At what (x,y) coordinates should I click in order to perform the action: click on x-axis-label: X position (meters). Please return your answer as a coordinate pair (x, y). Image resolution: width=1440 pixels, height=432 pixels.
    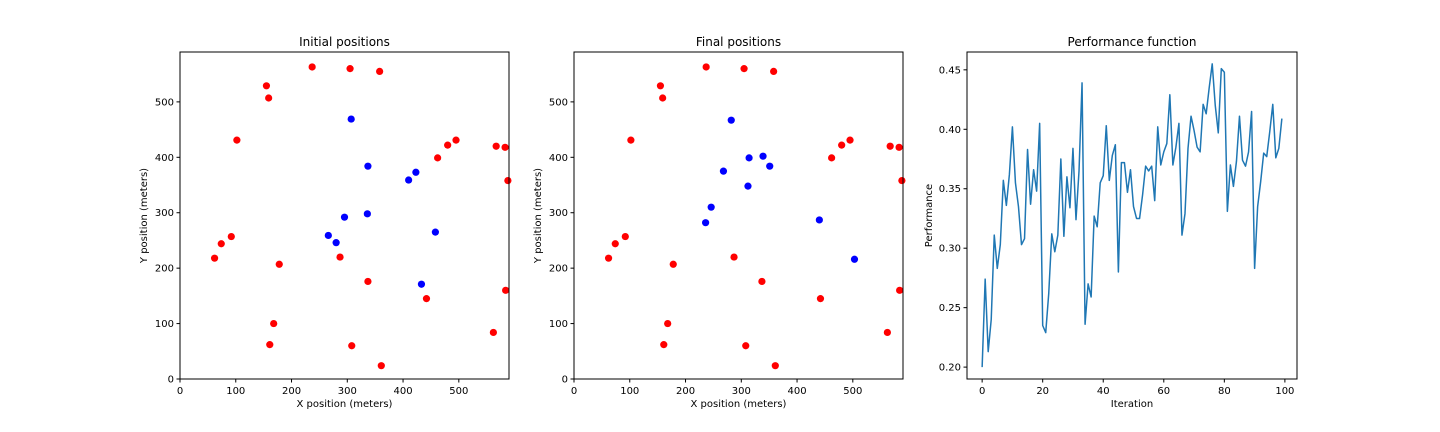
    Looking at the image, I should click on (739, 404).